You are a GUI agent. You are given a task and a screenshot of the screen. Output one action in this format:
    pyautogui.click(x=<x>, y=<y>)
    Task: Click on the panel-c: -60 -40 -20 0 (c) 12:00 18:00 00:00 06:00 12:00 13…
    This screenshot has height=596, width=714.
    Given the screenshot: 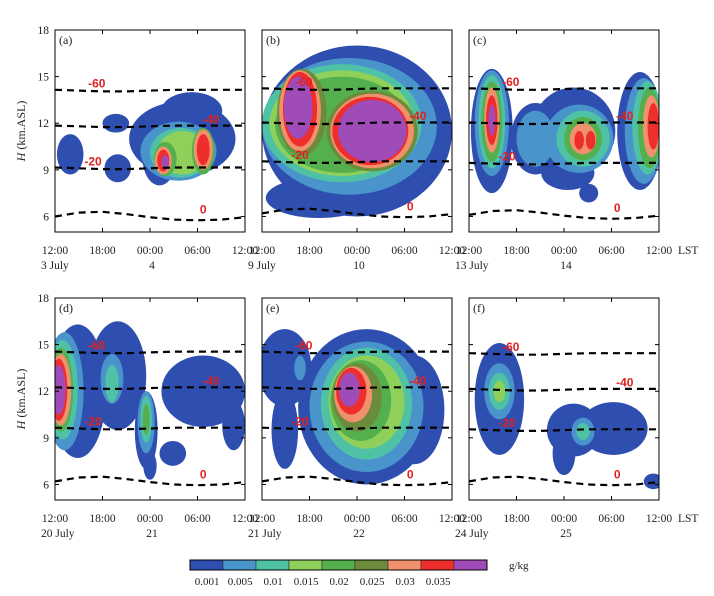 What is the action you would take?
    pyautogui.click(x=576, y=150)
    